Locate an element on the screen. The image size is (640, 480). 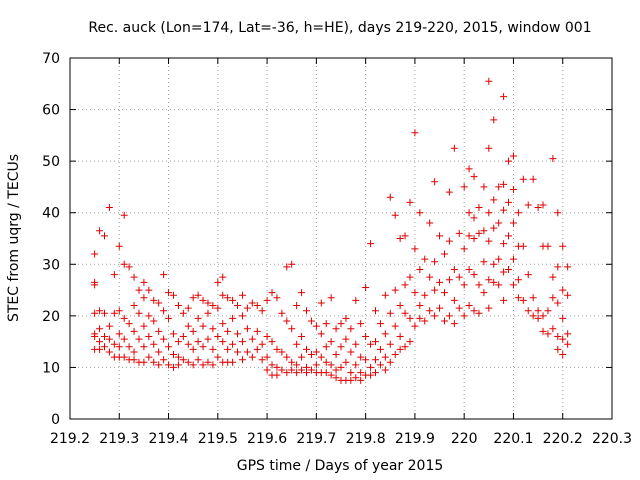
y-tick-label: 30 is located at coordinates (51, 265).